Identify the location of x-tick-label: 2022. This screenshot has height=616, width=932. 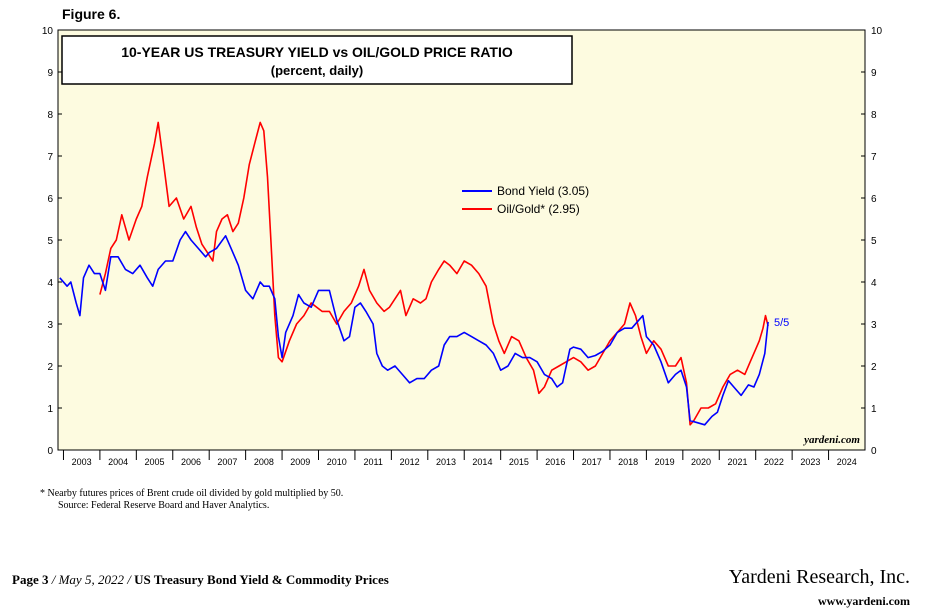
(774, 462).